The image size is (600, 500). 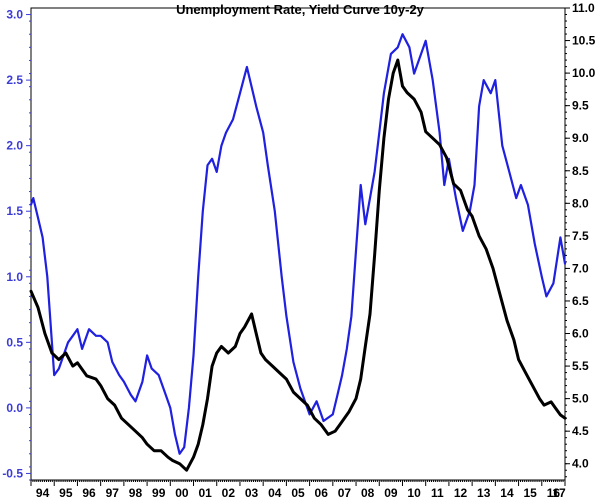 I want to click on left-axis-tick-label: 3.0, so click(x=14, y=15).